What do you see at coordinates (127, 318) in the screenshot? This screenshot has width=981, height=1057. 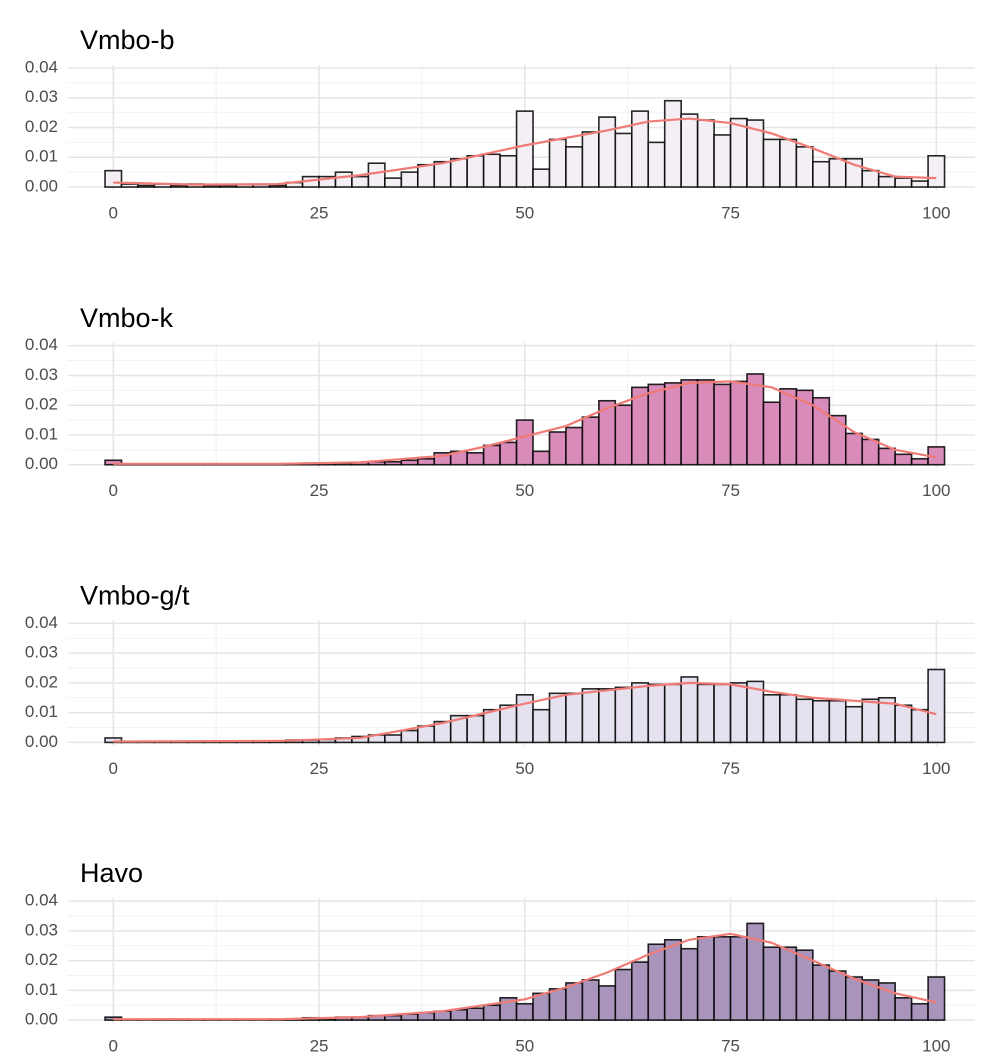 I see `panel-title: Vmbo-k` at bounding box center [127, 318].